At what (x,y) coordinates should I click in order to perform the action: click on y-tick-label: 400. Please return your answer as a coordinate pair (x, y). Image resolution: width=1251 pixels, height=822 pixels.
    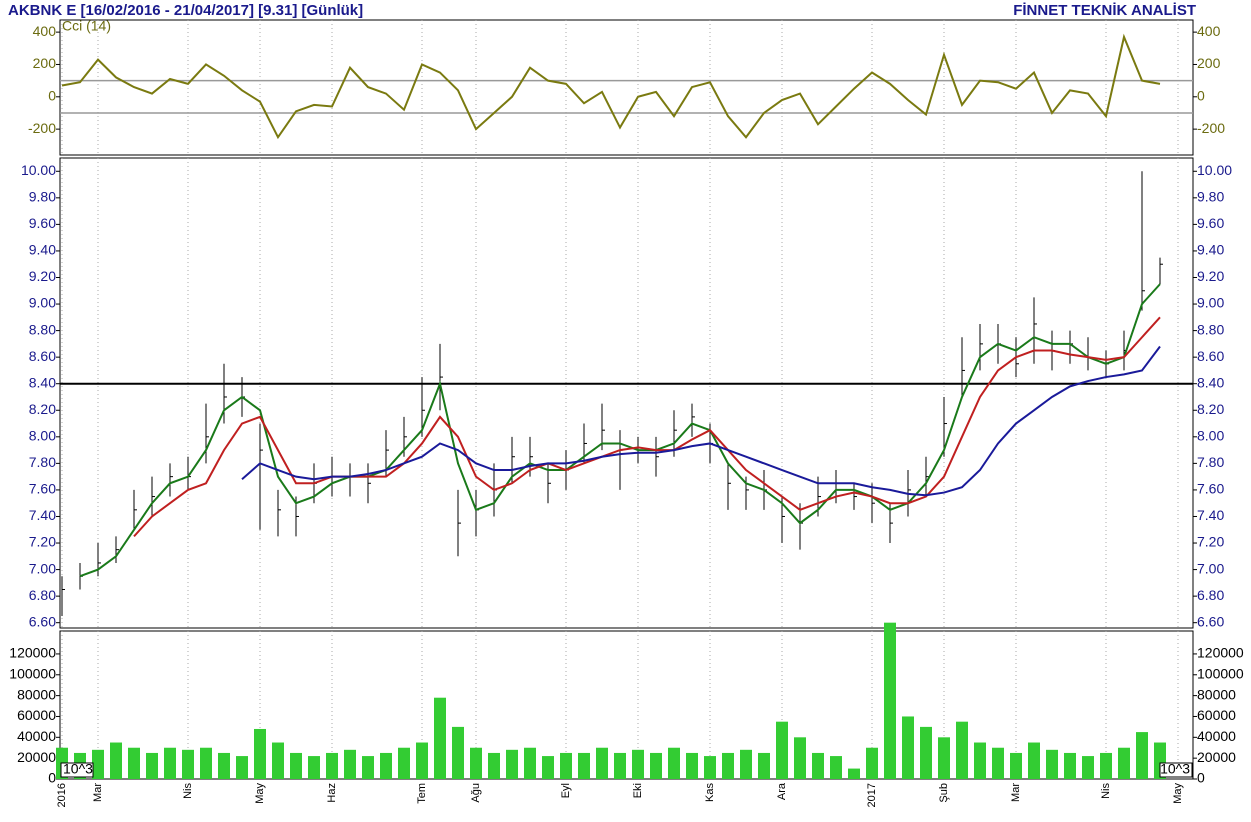
    Looking at the image, I should click on (45, 31).